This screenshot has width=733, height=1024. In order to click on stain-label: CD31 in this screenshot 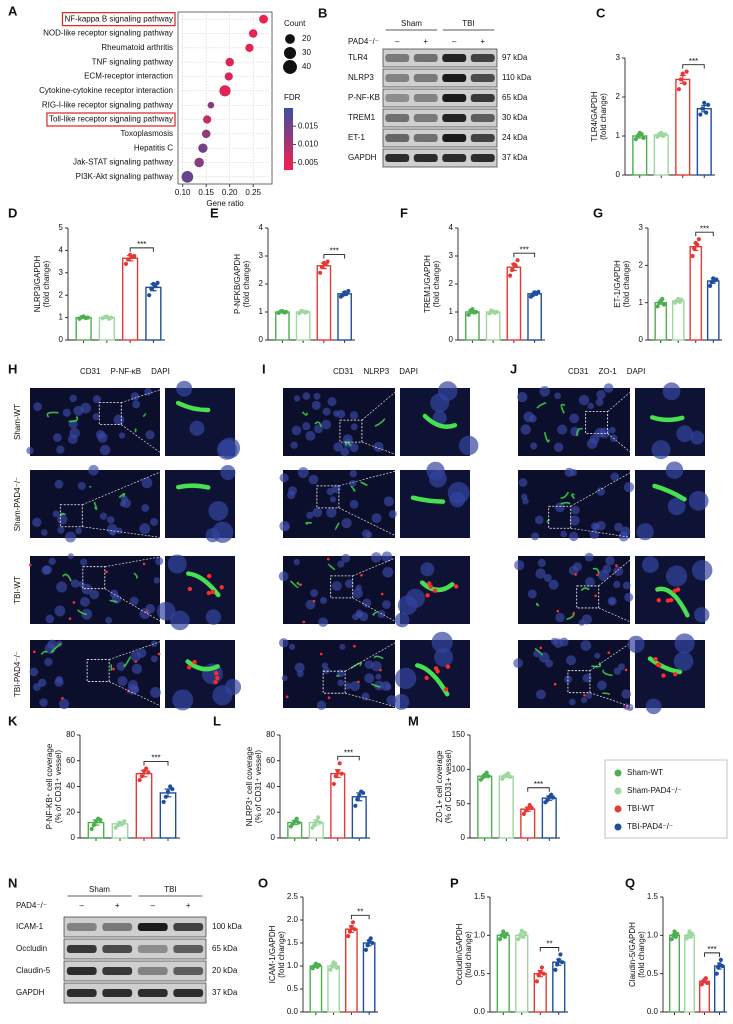, I will do `click(578, 371)`.